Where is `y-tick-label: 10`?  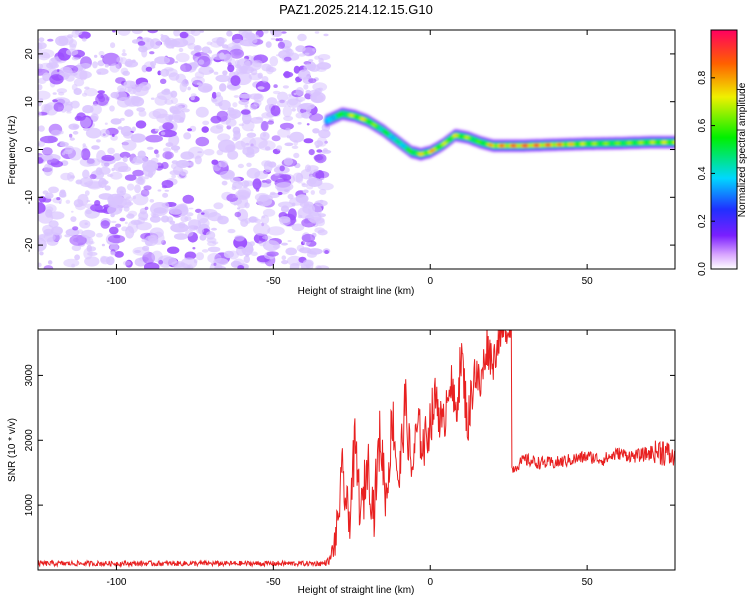
y-tick-label: 10 is located at coordinates (29, 102).